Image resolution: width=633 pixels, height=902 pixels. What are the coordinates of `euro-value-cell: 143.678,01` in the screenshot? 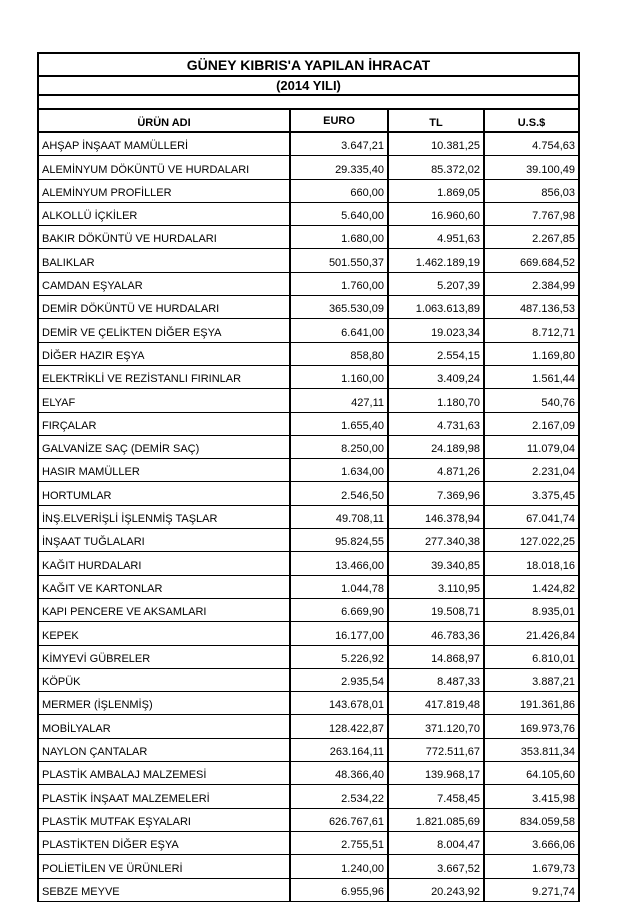 It's located at (339, 703).